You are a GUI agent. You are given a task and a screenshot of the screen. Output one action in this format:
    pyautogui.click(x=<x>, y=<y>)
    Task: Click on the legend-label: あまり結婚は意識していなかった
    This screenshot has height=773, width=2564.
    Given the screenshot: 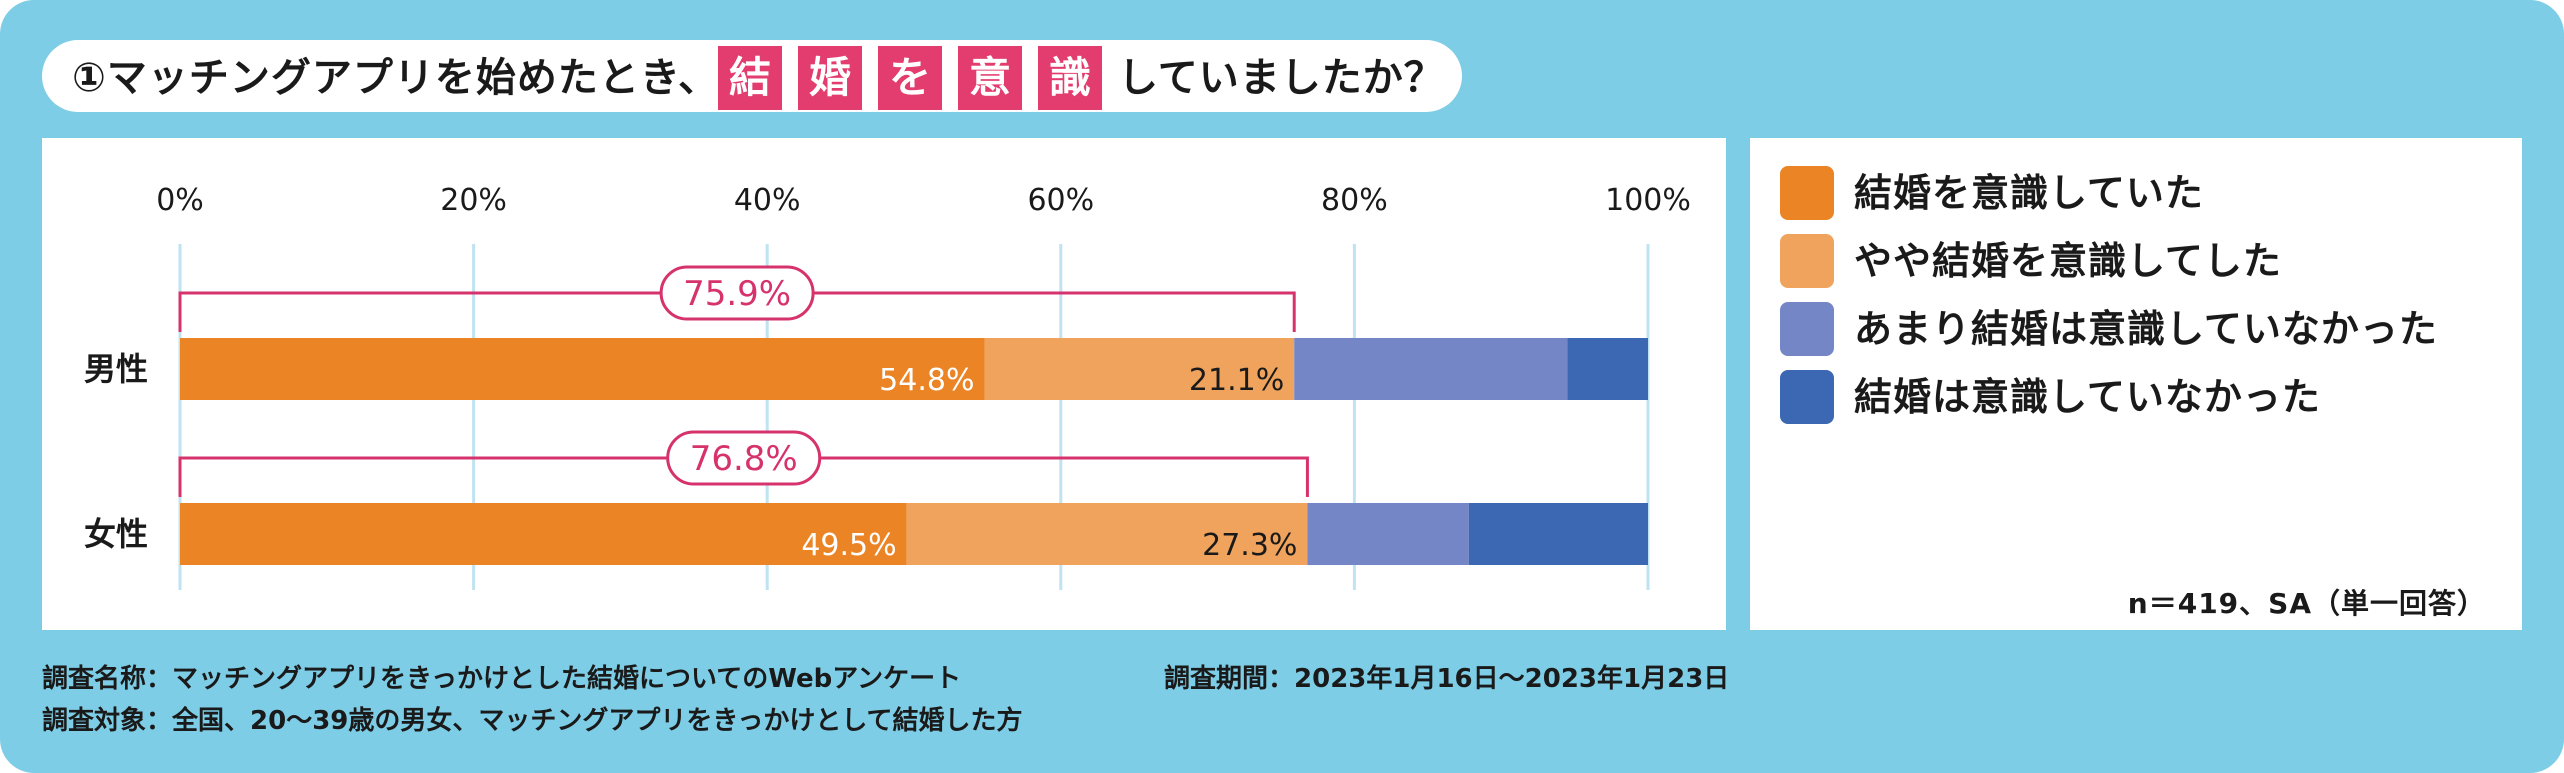 What is the action you would take?
    pyautogui.click(x=2146, y=329)
    